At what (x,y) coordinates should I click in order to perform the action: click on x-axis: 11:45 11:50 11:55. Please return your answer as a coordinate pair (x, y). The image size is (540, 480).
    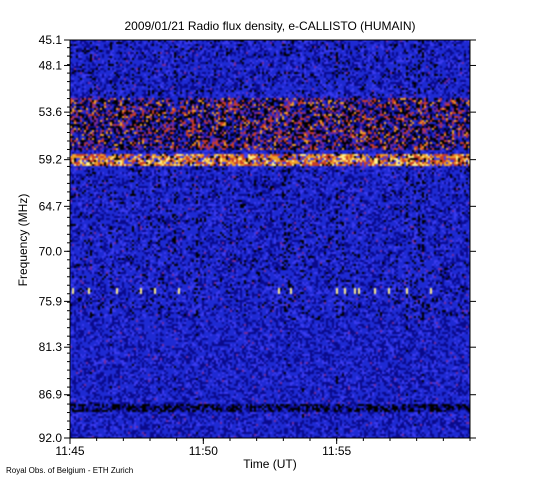
    Looking at the image, I should click on (263, 448).